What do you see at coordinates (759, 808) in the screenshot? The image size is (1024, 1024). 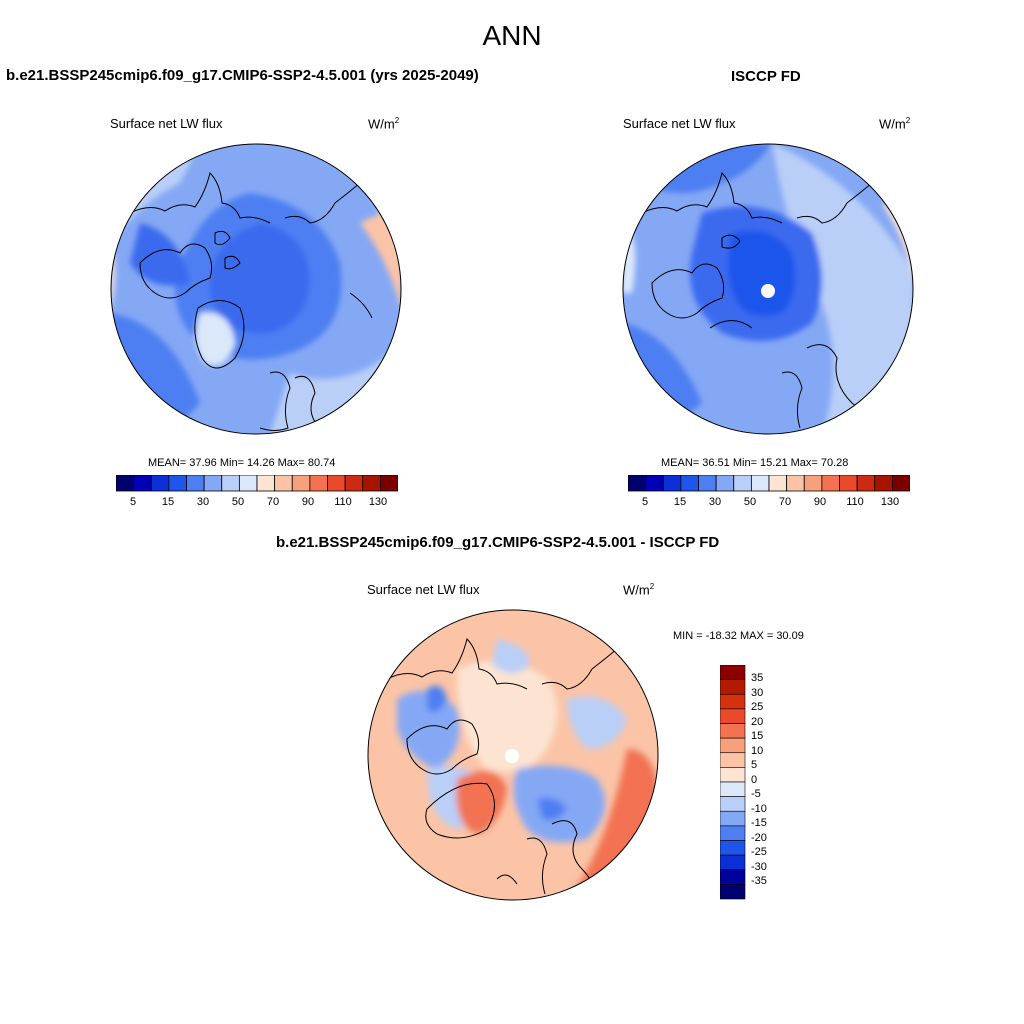 I see `colorbar-tick: -10` at bounding box center [759, 808].